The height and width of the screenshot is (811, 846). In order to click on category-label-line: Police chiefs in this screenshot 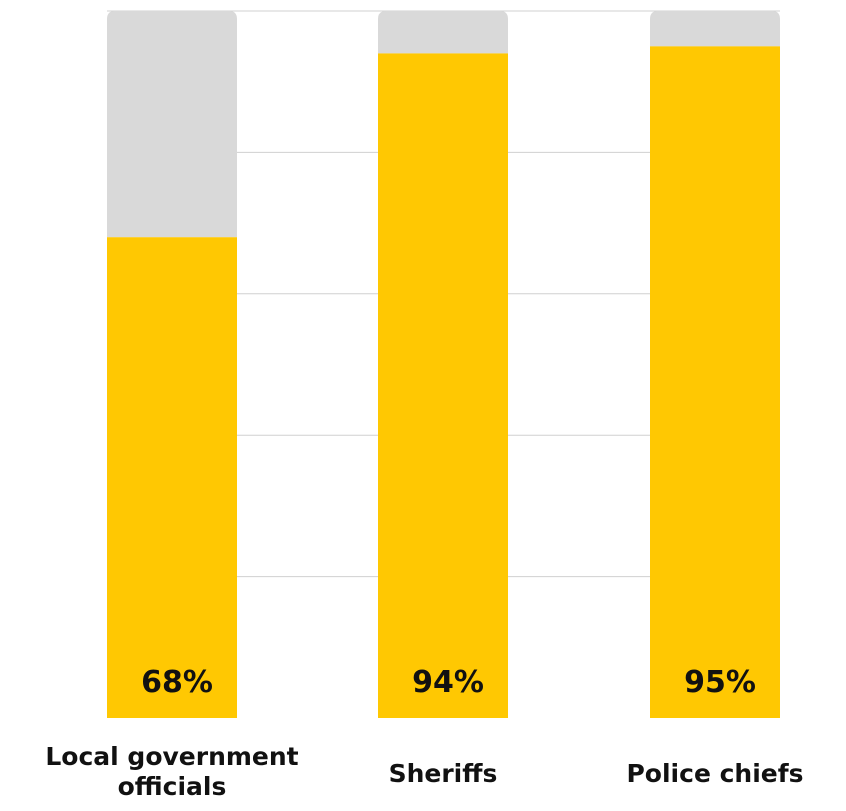, I will do `click(714, 773)`.